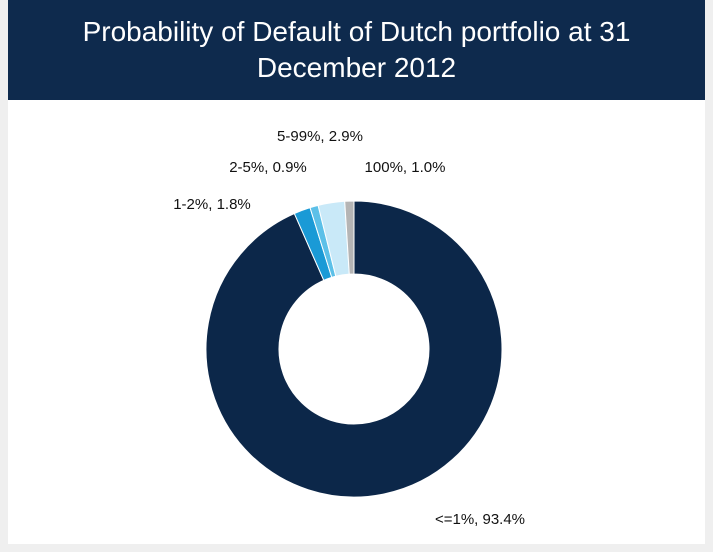 The image size is (713, 552). What do you see at coordinates (480, 519) in the screenshot?
I see `data-label: <=1%, 93.4%` at bounding box center [480, 519].